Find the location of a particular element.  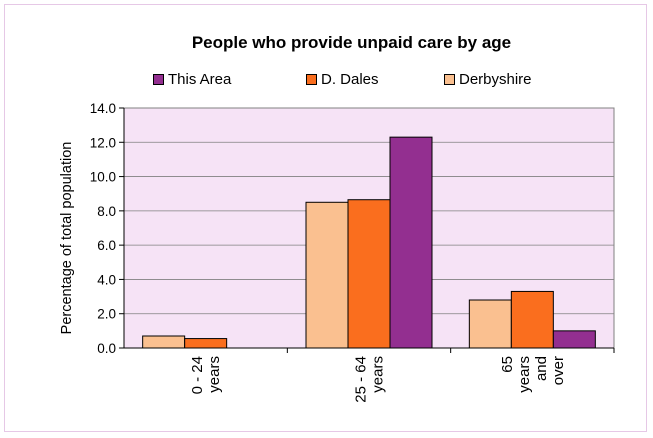

x-category-label: 25 - 64 is located at coordinates (361, 379).